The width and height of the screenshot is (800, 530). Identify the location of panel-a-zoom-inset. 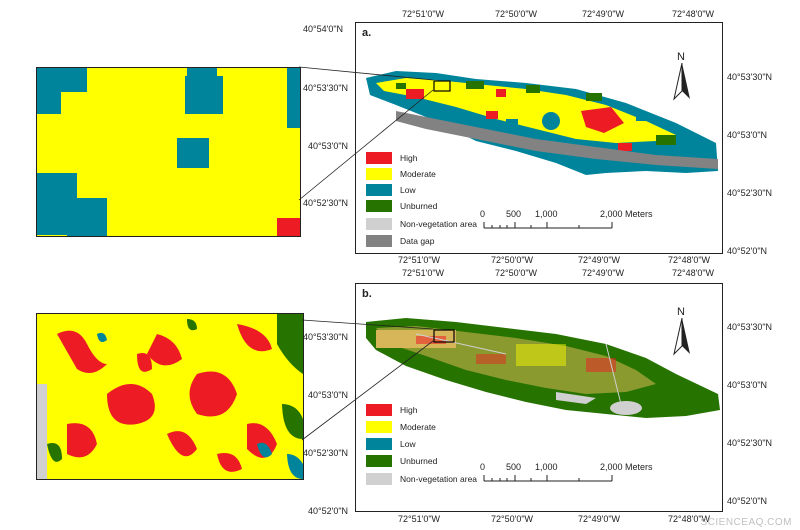
(168, 152).